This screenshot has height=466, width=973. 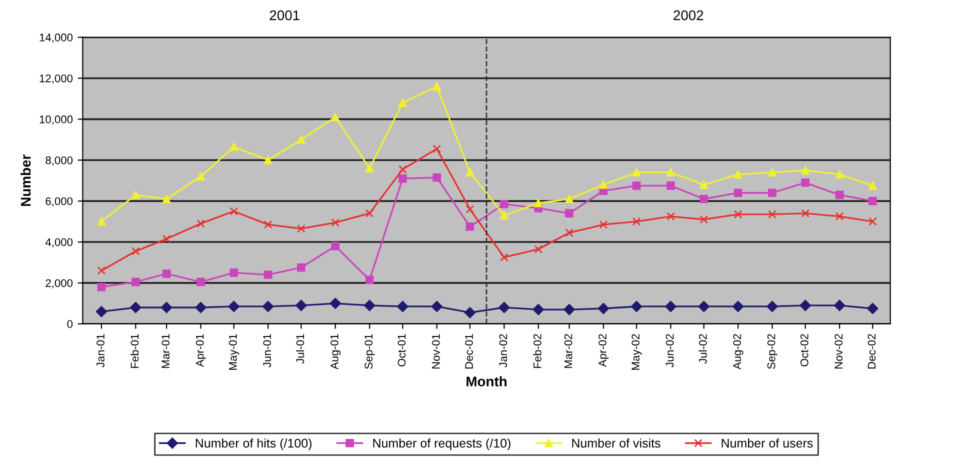 I want to click on x-tick-label: Sep-02, so click(x=772, y=351).